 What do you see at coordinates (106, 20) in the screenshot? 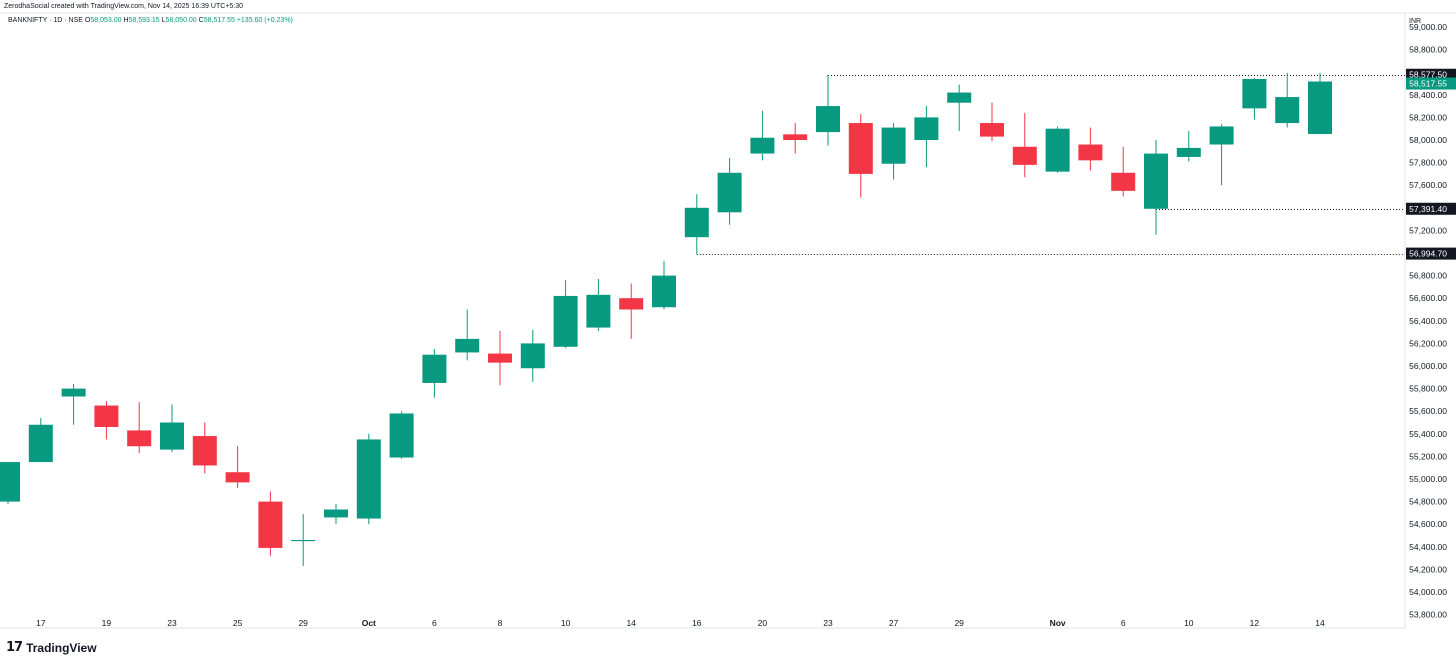
I see `legend-open: 58,053.00` at bounding box center [106, 20].